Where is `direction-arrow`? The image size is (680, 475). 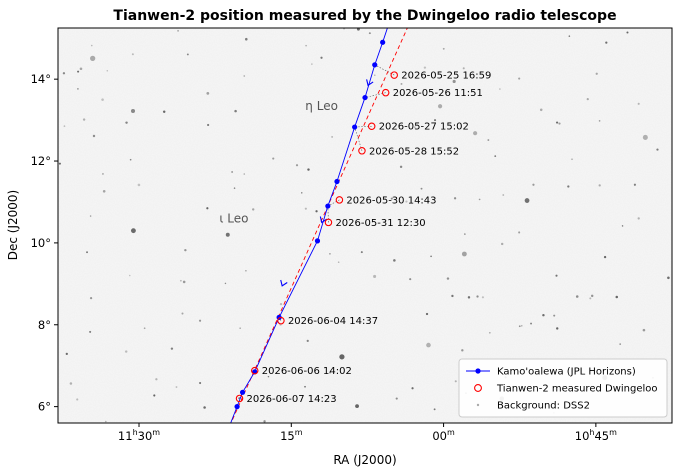 direction-arrow is located at coordinates (284, 283).